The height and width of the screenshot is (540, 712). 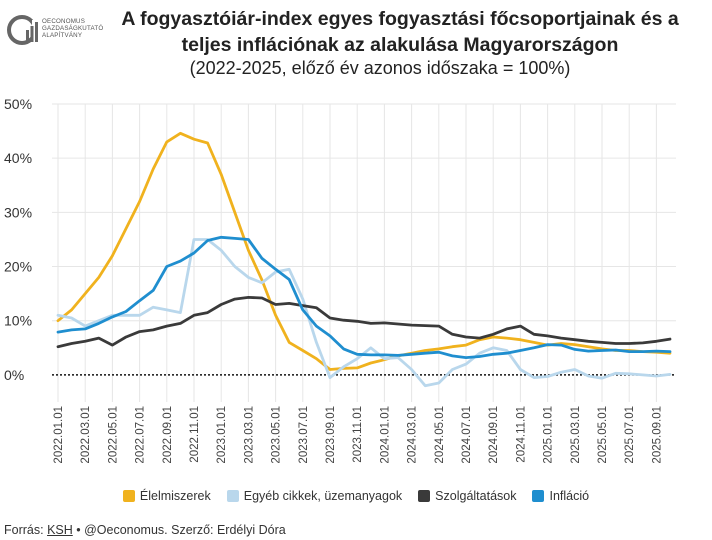 What do you see at coordinates (14, 375) in the screenshot?
I see `y-tick-label: 0%` at bounding box center [14, 375].